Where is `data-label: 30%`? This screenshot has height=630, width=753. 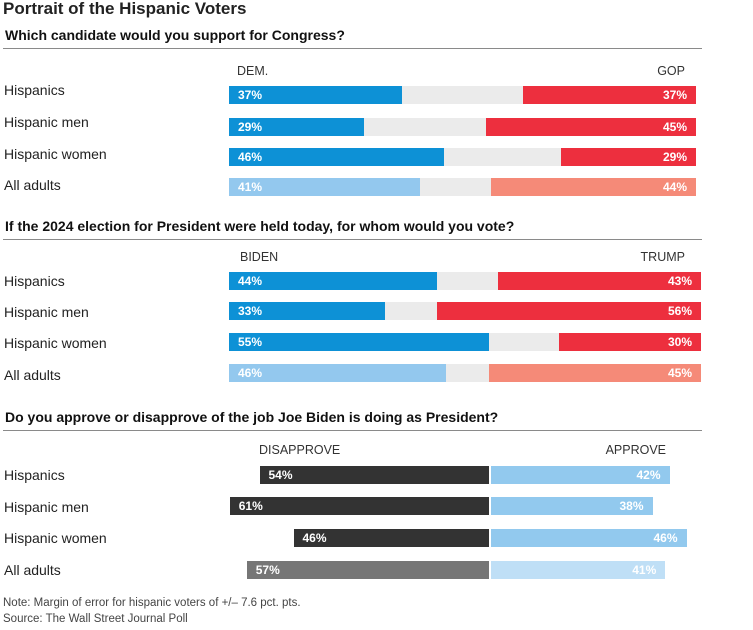 data-label: 30% is located at coordinates (679, 342).